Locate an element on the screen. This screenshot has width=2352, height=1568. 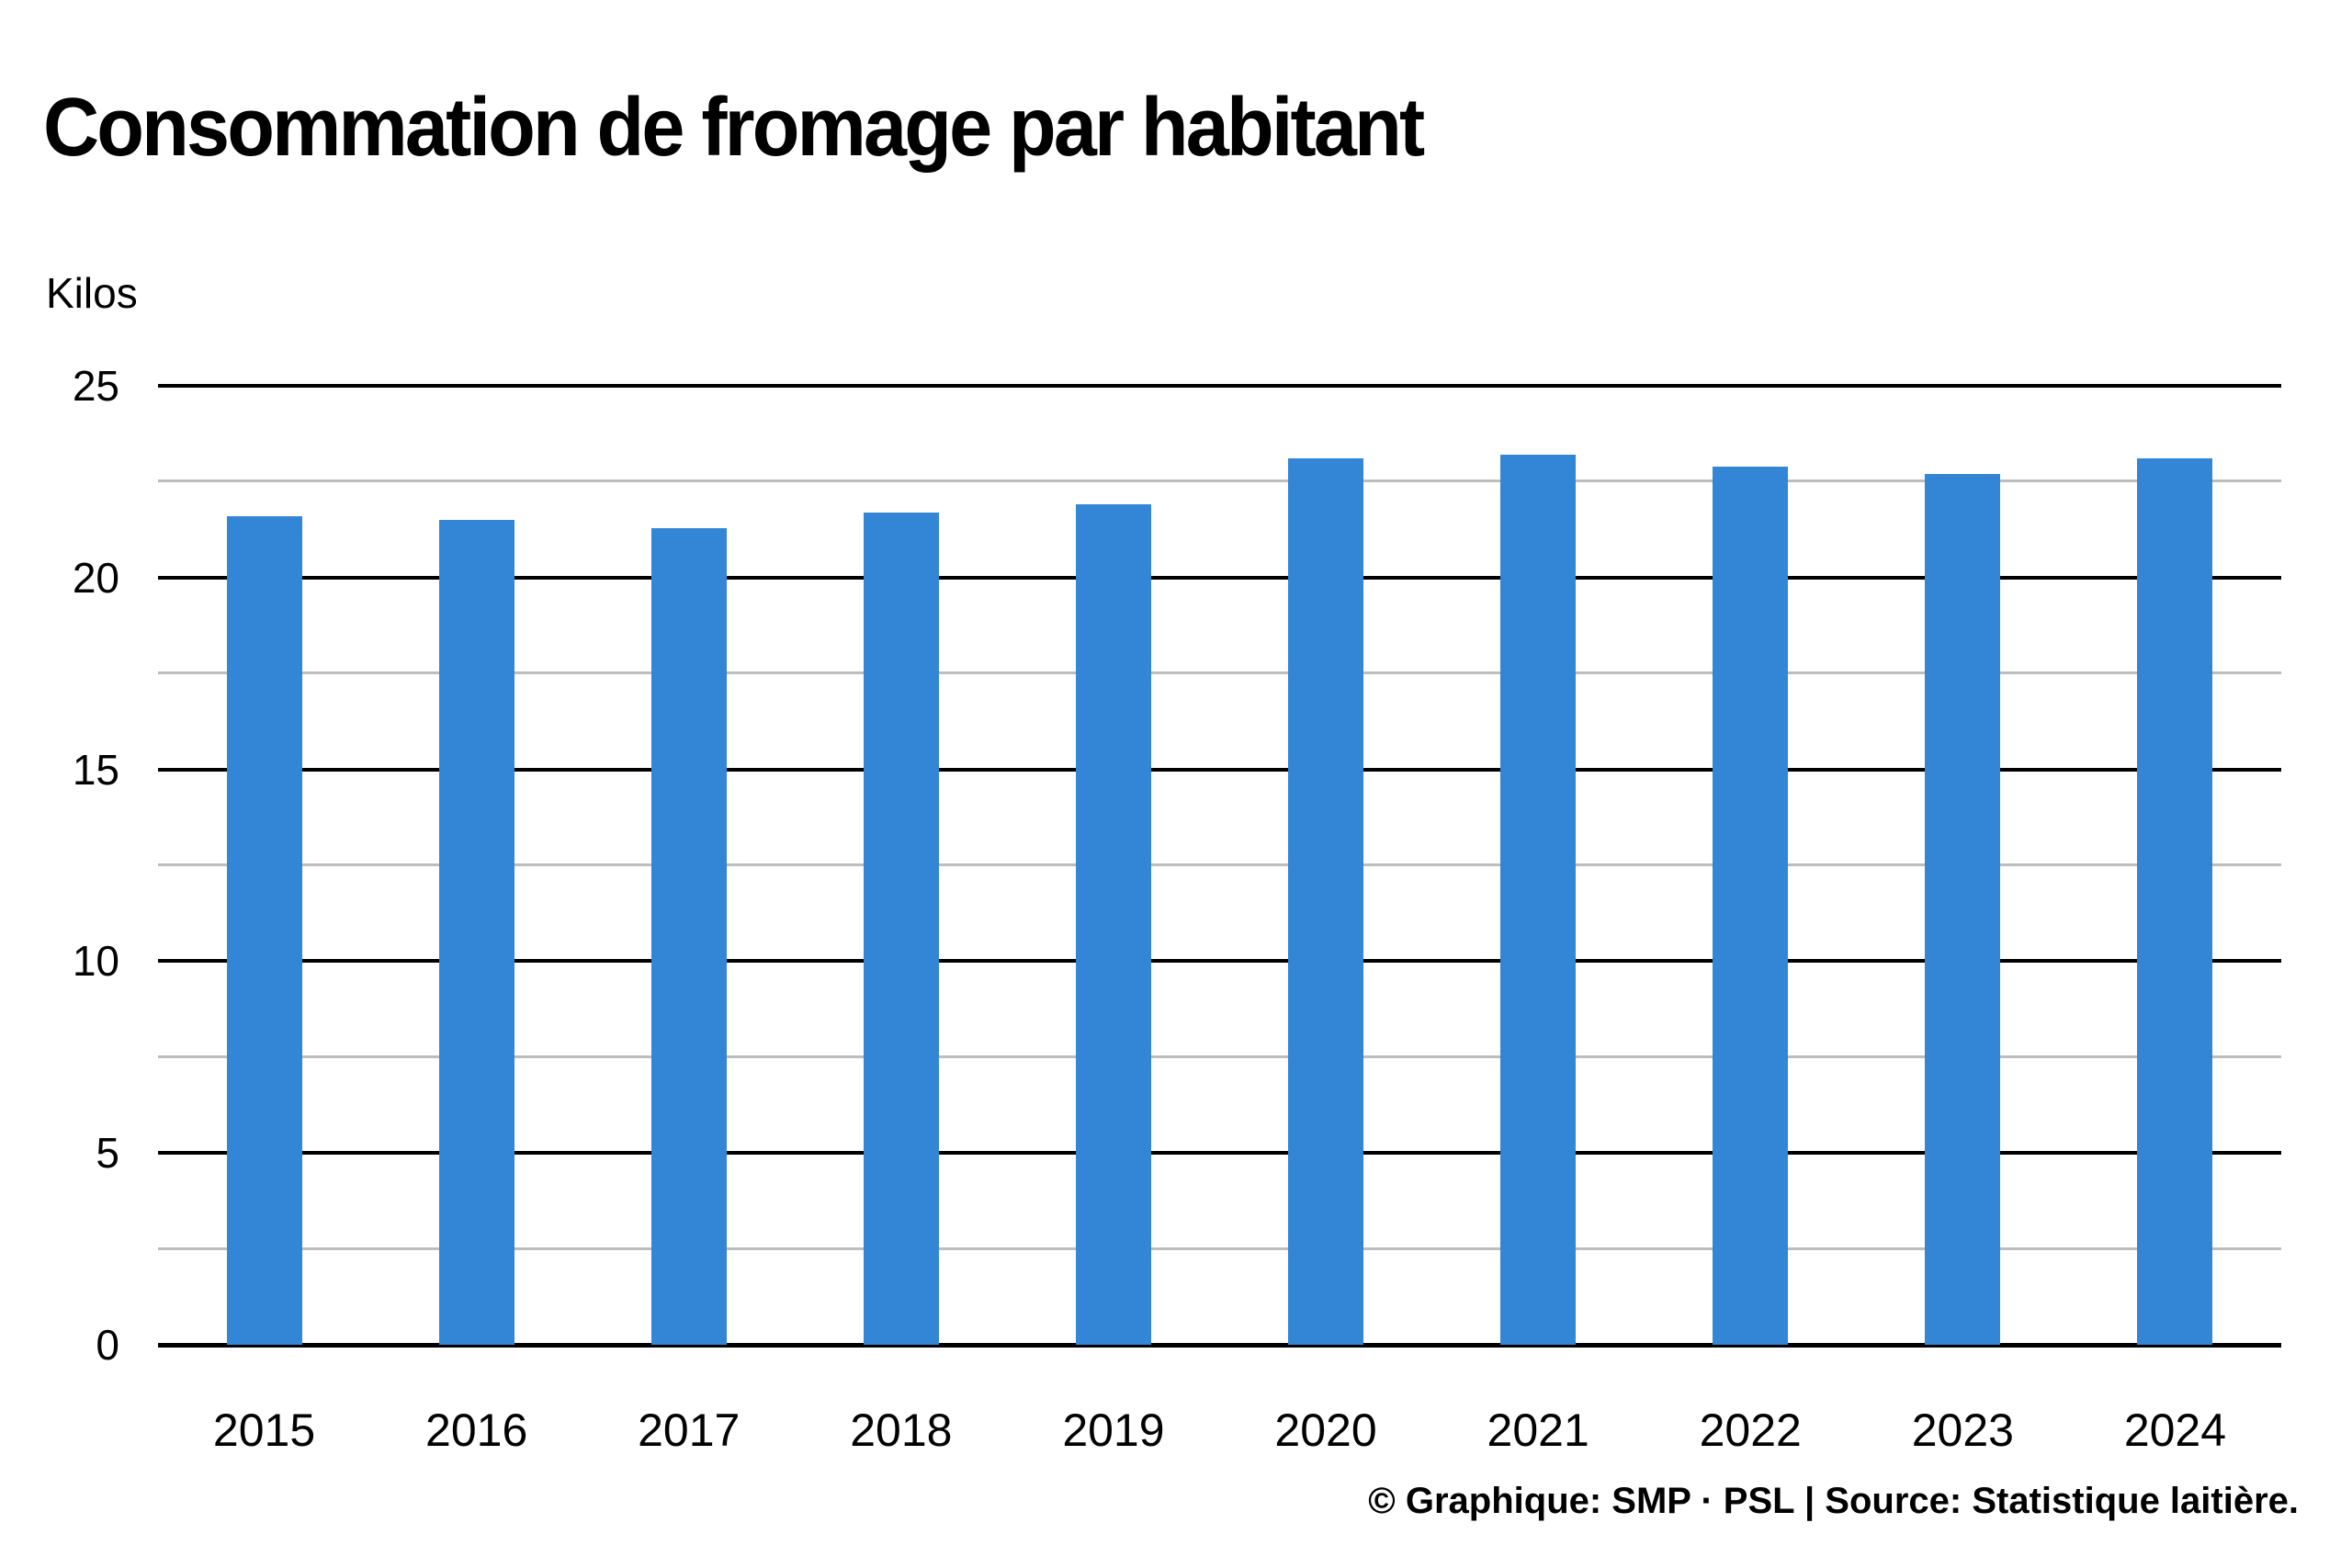
bar-2022 is located at coordinates (1751, 906).